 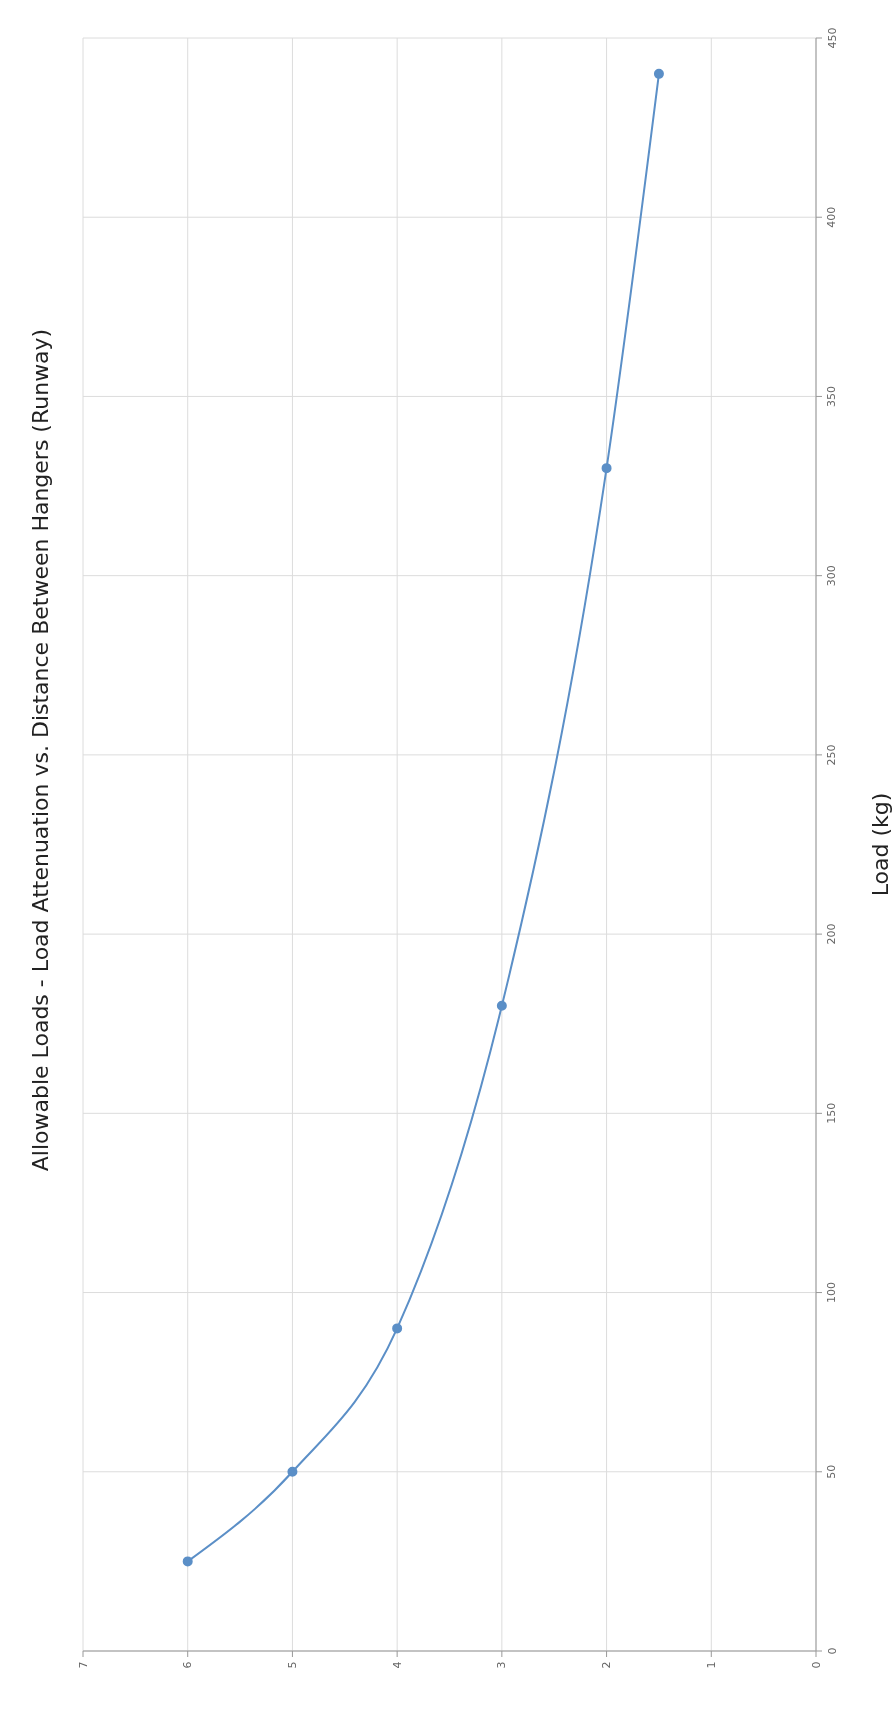 I want to click on y-tick-label: 150, so click(x=832, y=1113).